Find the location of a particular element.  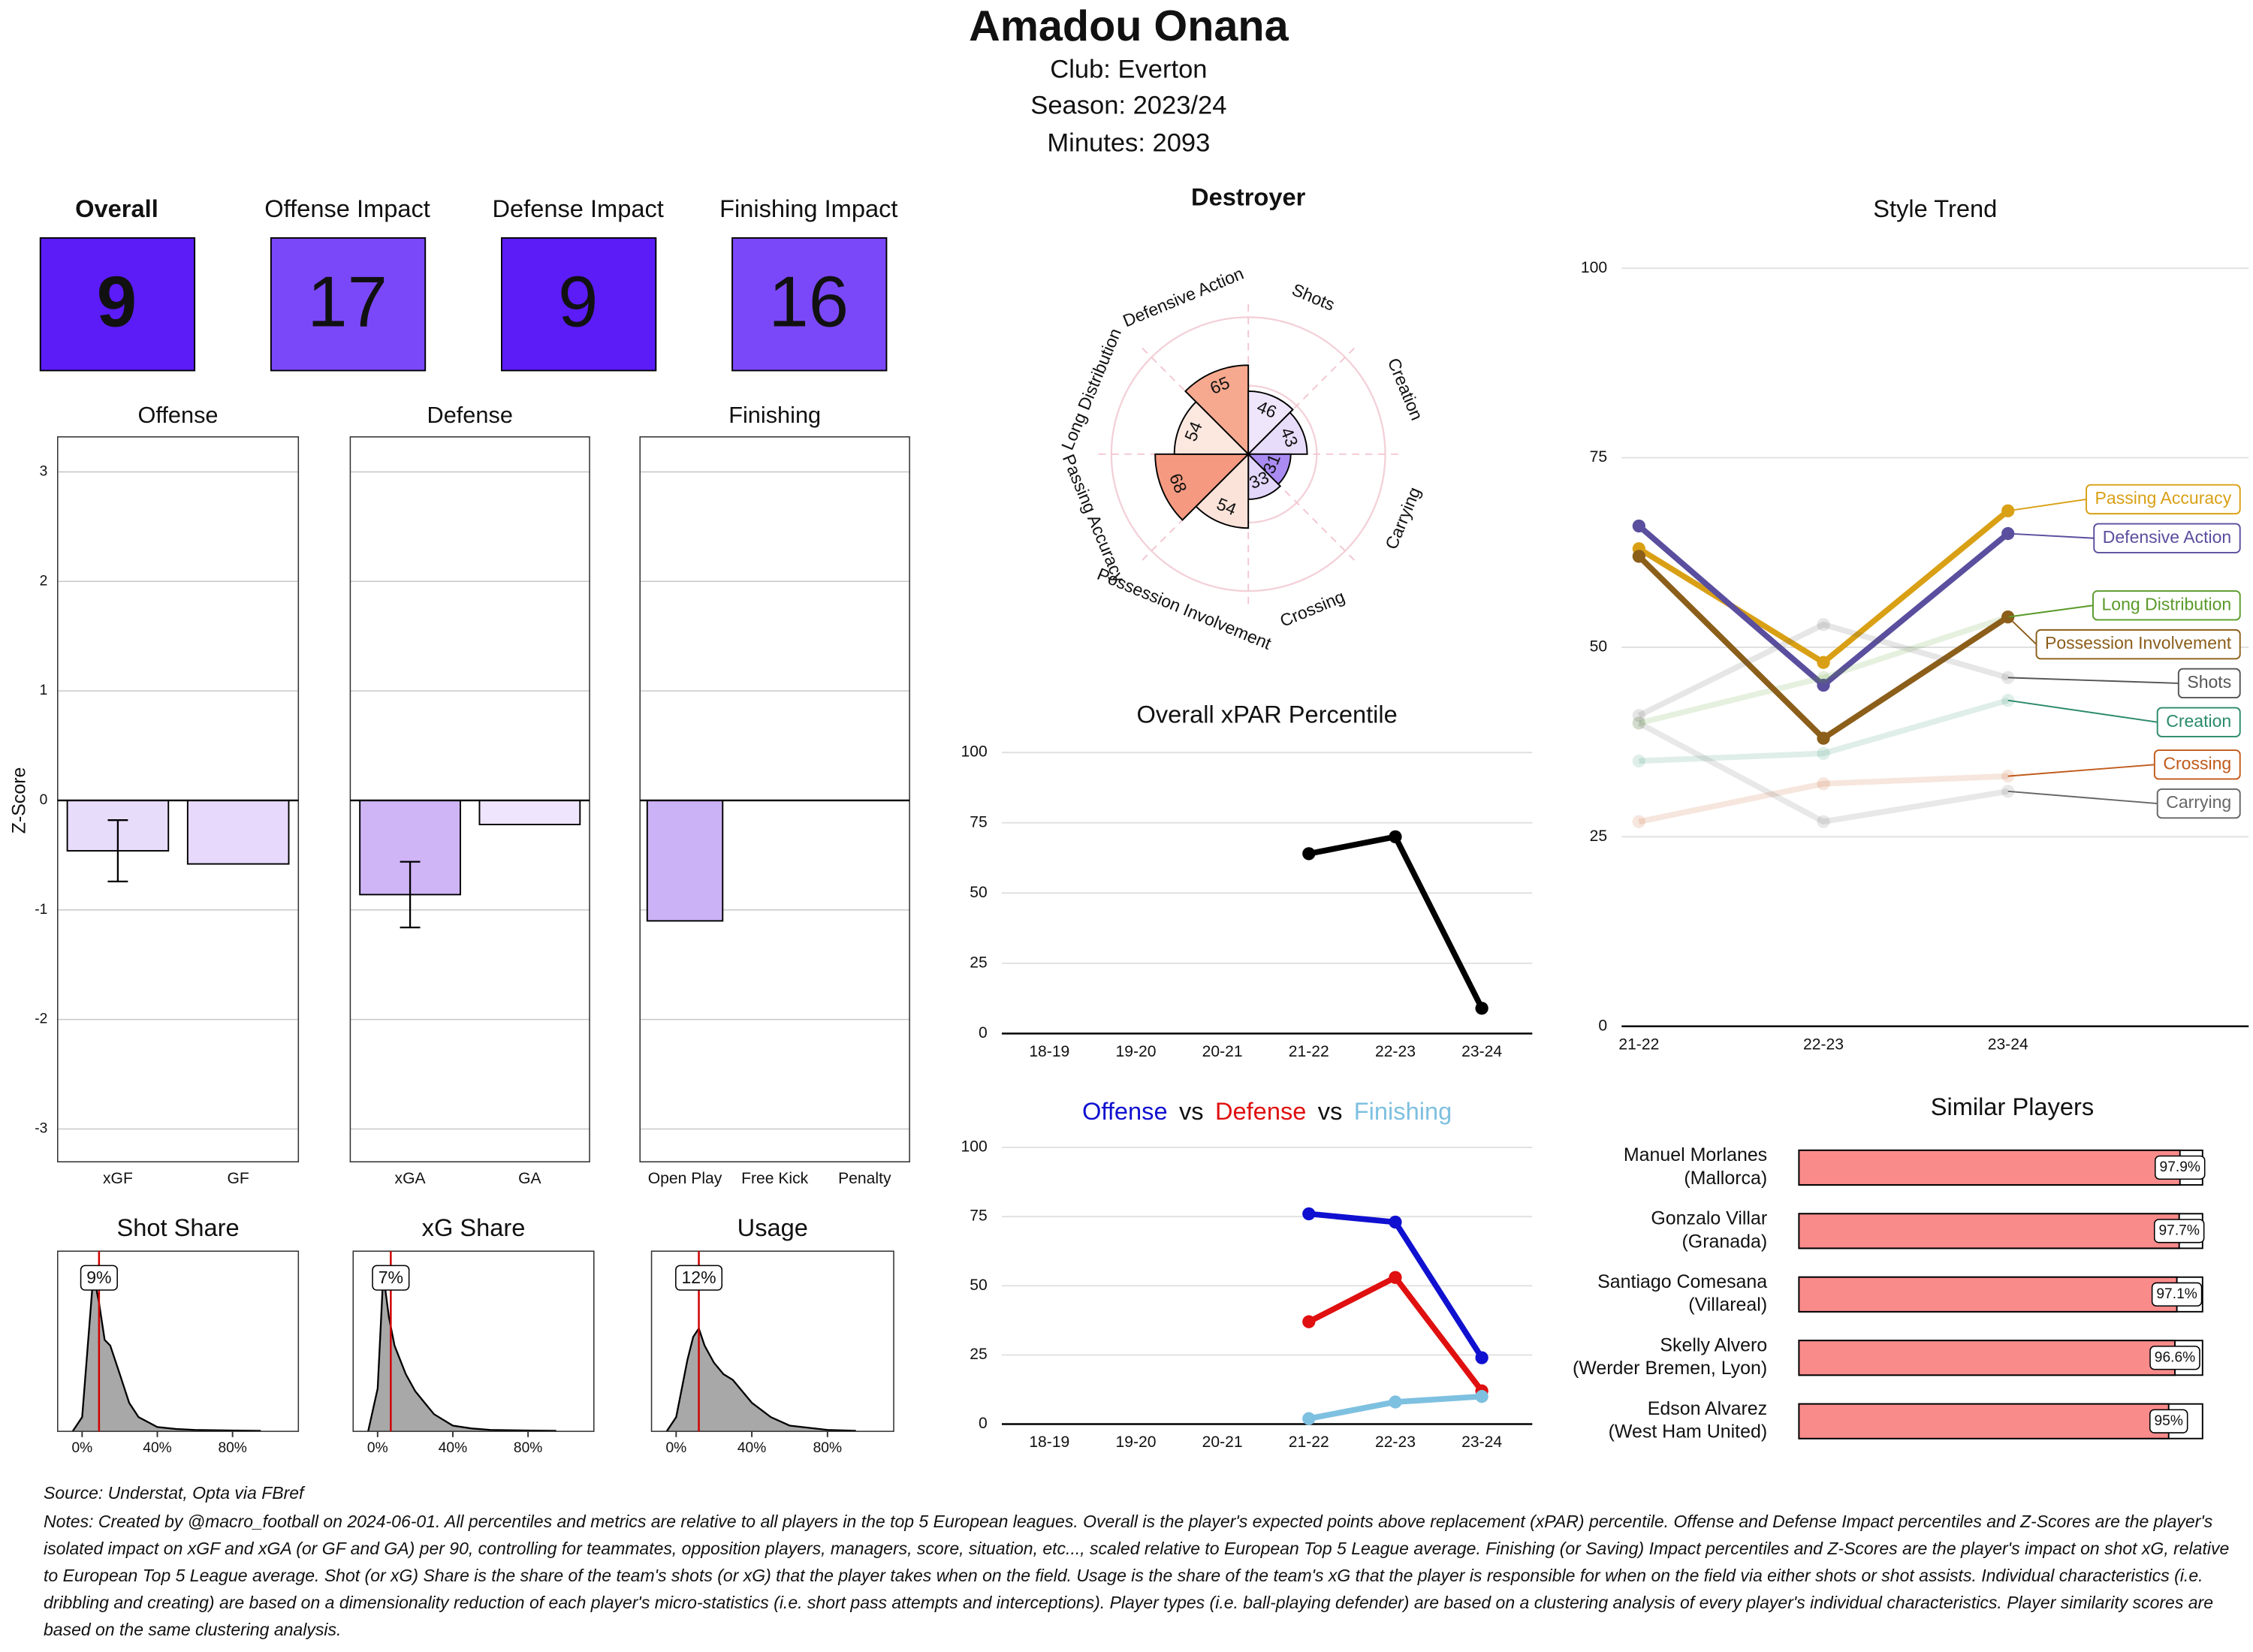

legend-entry: Offense is located at coordinates (1125, 1111).